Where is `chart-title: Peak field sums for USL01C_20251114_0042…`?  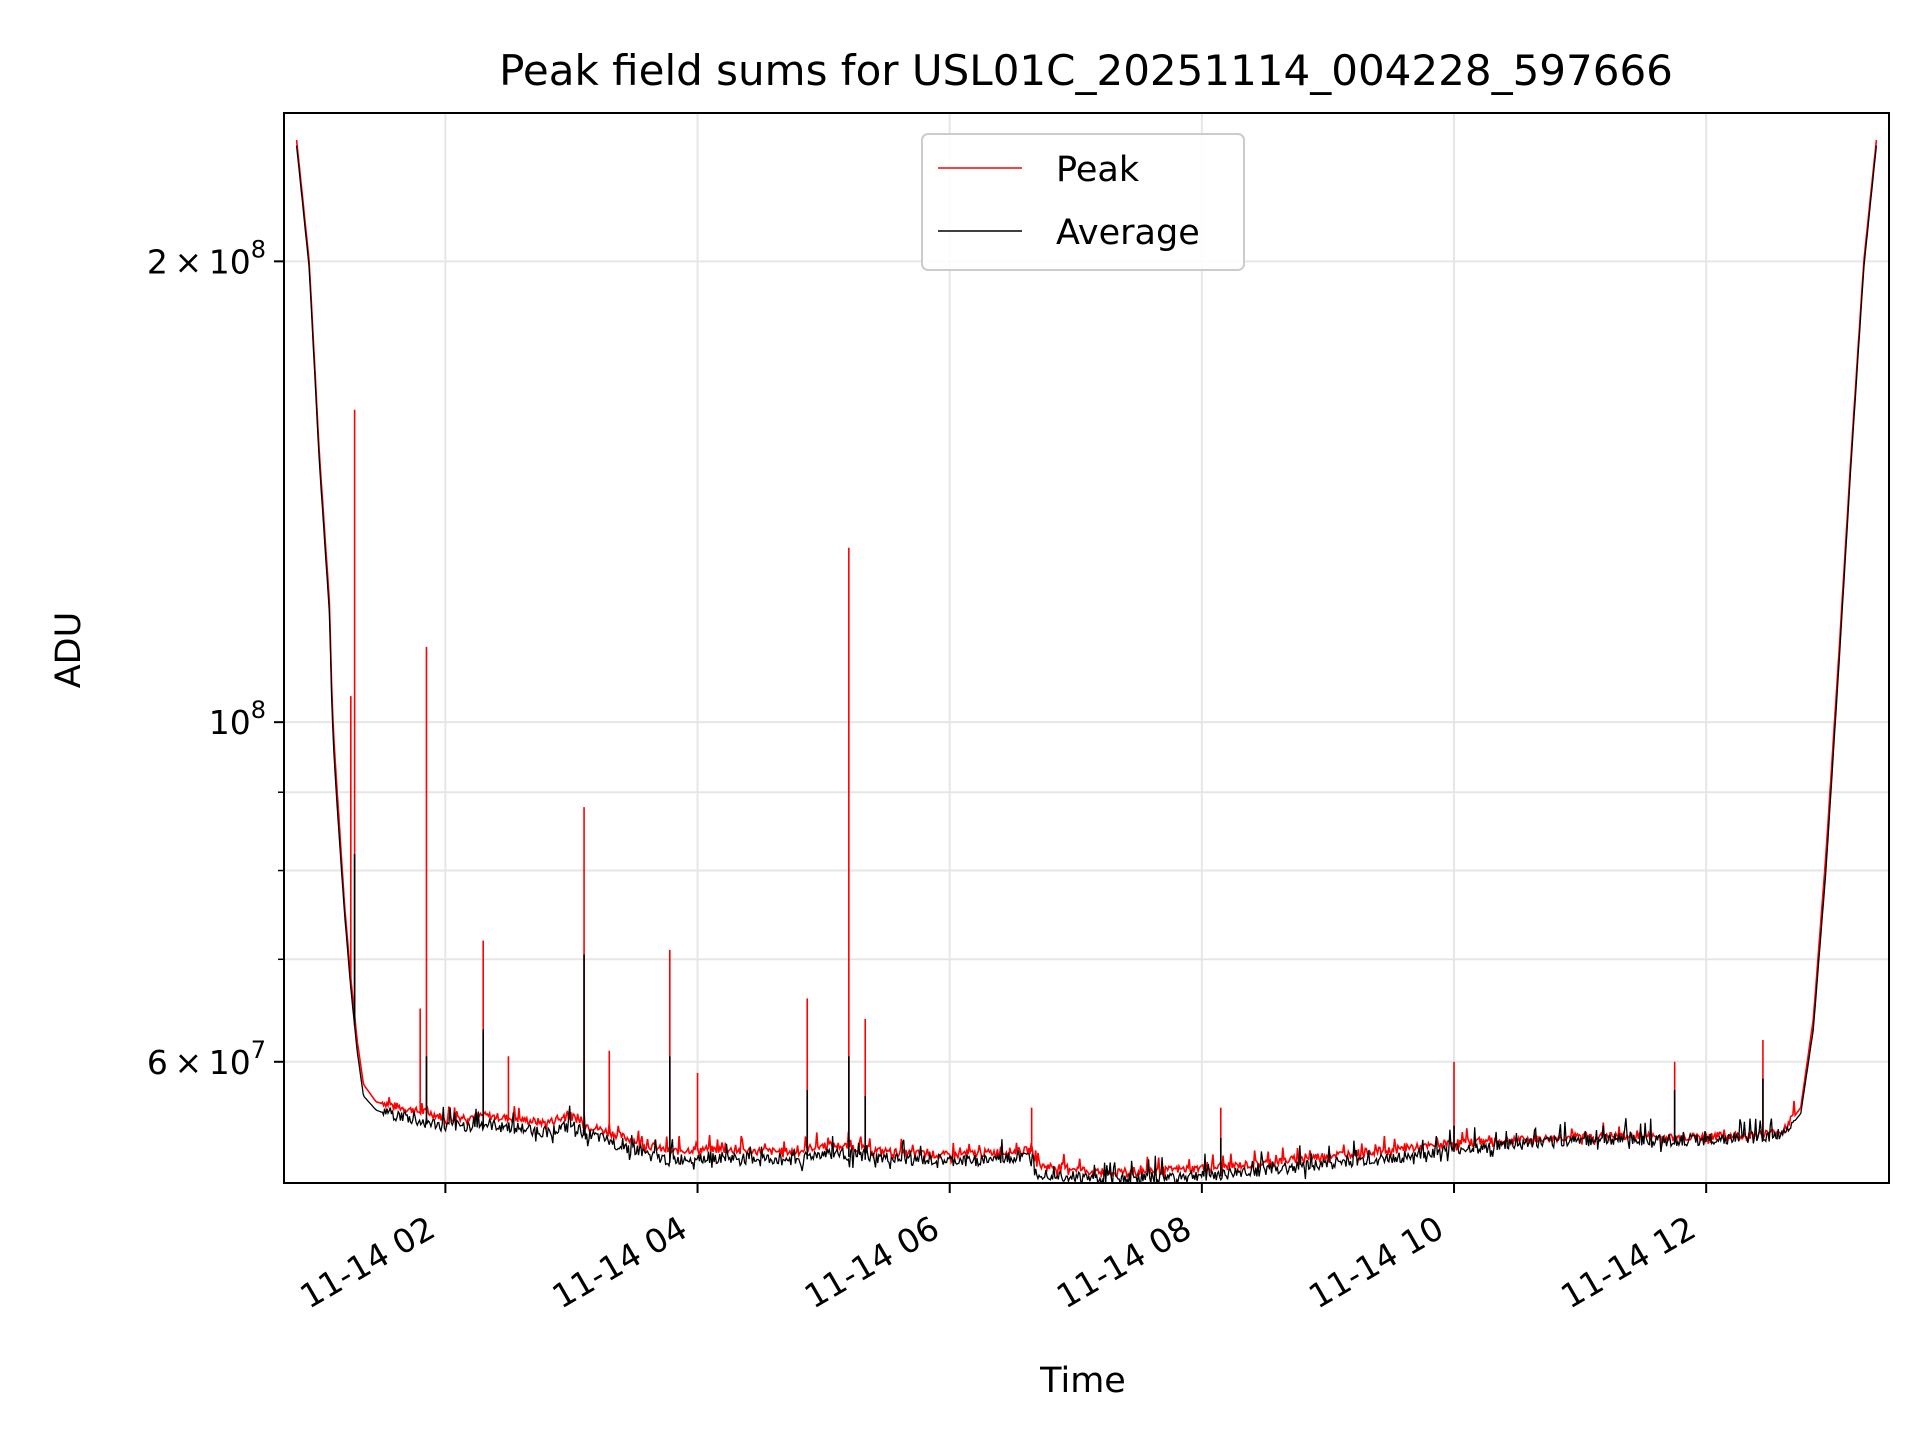 chart-title: Peak field sums for USL01C_20251114_0042… is located at coordinates (1086, 70).